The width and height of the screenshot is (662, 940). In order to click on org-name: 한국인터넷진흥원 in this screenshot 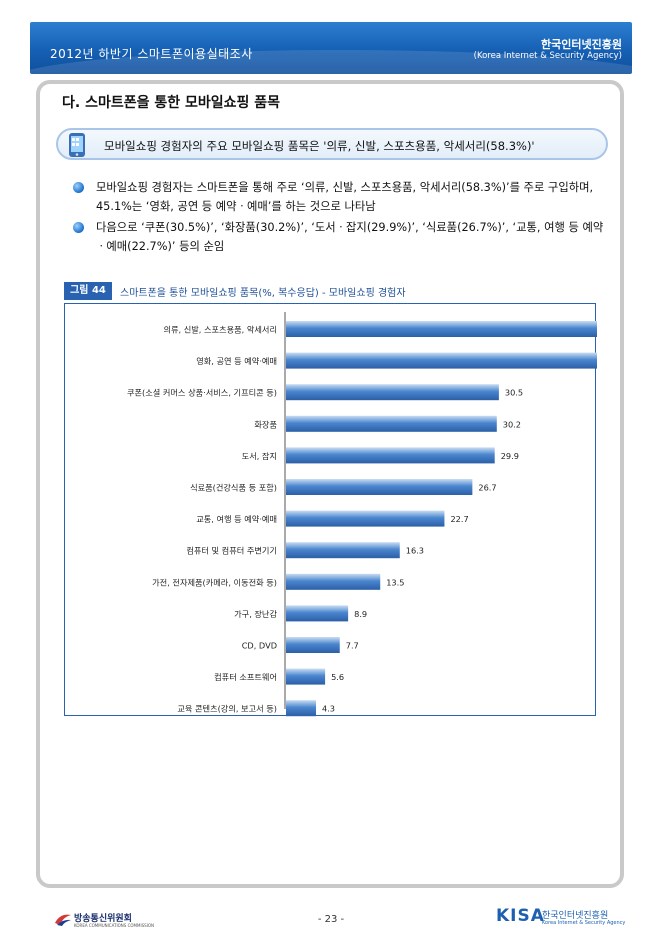, I will do `click(581, 44)`.